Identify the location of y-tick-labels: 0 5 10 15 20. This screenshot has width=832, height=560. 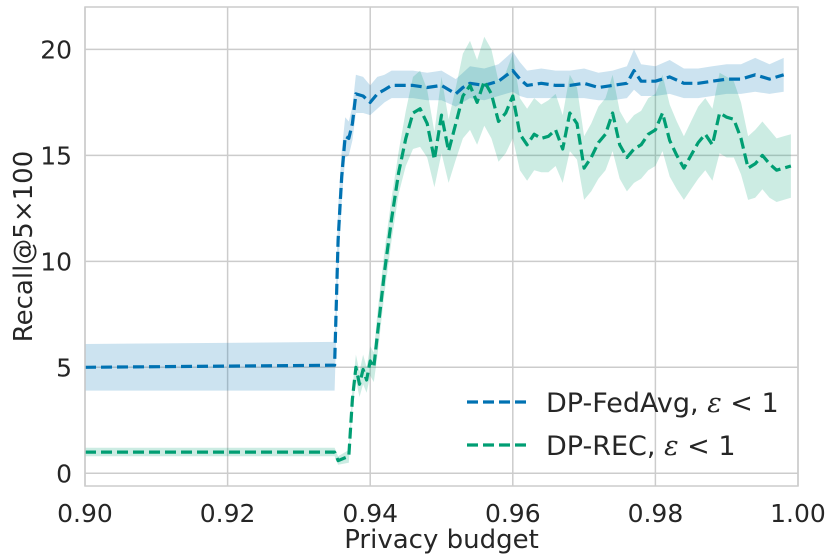
(56, 261).